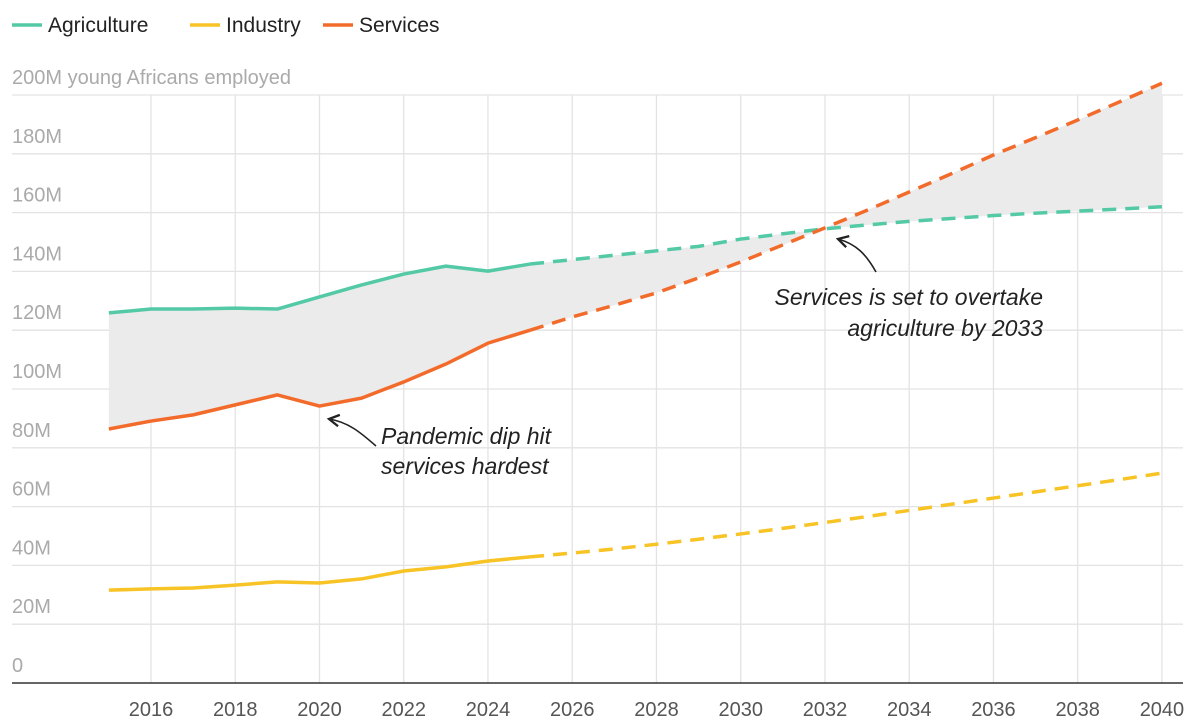 This screenshot has height=717, width=1190. I want to click on x-tick-label: 2024, so click(488, 708).